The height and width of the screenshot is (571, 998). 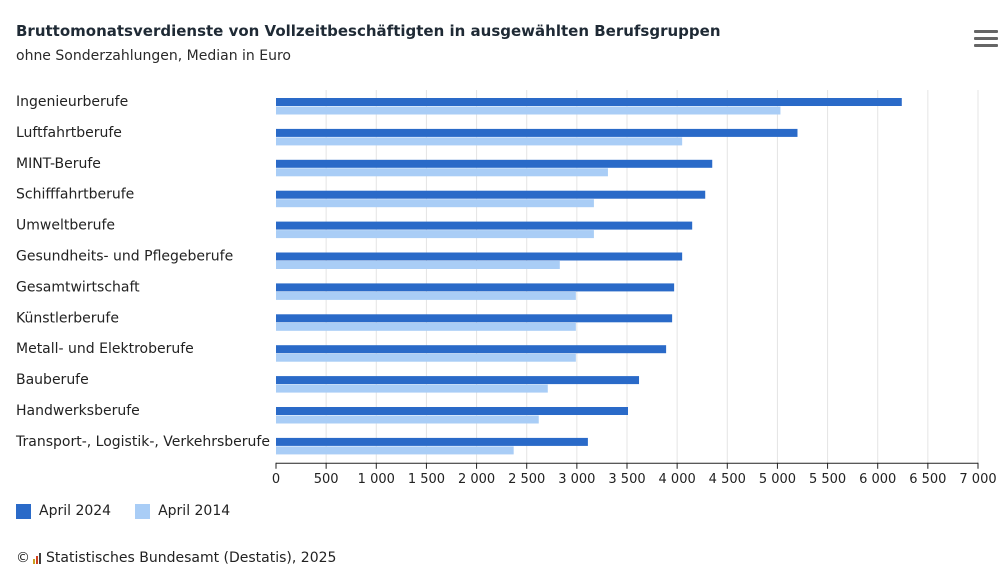 What do you see at coordinates (124, 257) in the screenshot?
I see `category-label: Gesundheits- und Pflegeberufe` at bounding box center [124, 257].